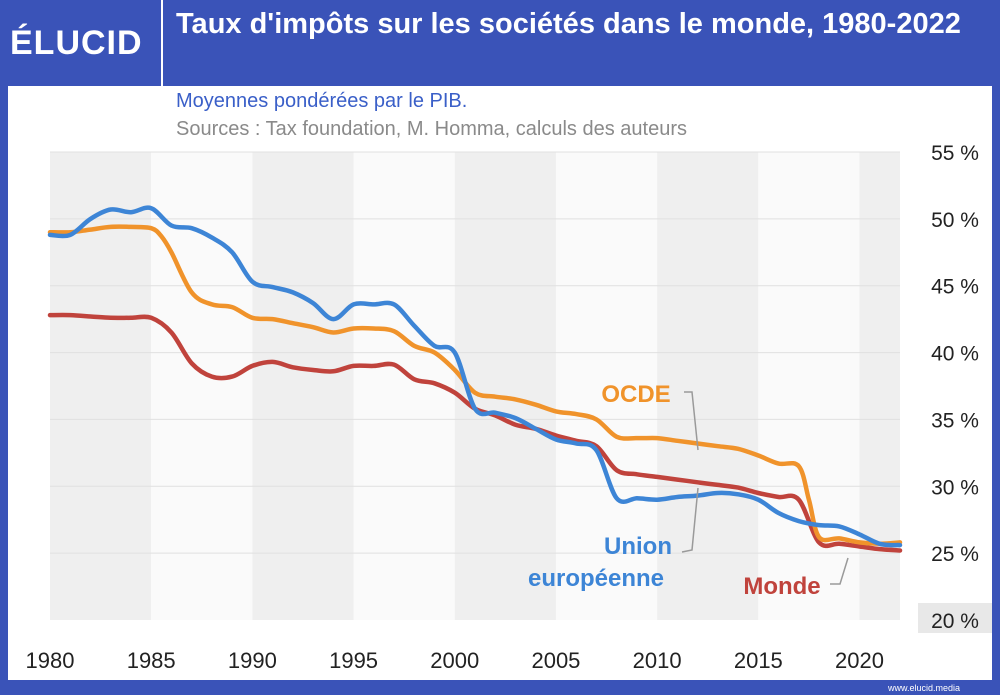 The image size is (1000, 695). Describe the element at coordinates (859, 660) in the screenshot. I see `x-tick-label: 2020` at that location.